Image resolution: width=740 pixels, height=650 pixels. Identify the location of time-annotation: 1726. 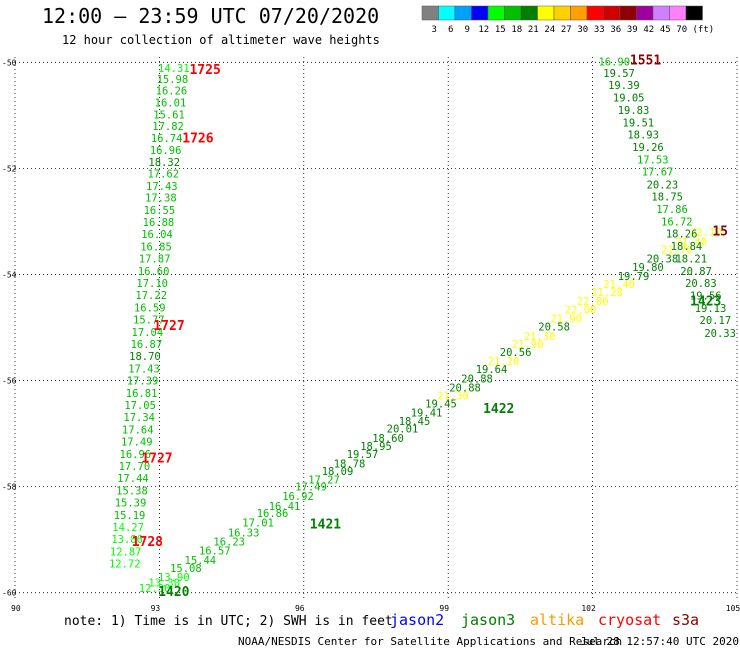
(197, 139).